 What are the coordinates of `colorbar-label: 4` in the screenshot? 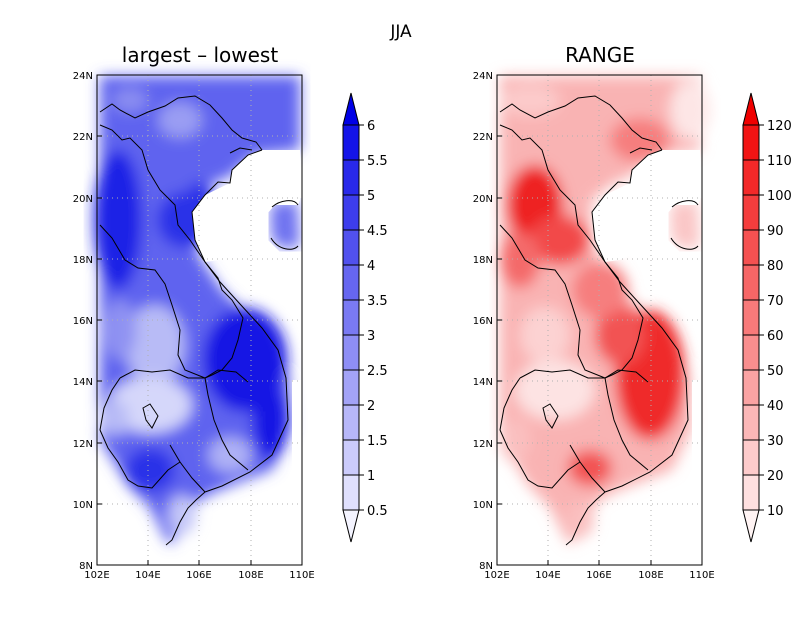 It's located at (371, 266).